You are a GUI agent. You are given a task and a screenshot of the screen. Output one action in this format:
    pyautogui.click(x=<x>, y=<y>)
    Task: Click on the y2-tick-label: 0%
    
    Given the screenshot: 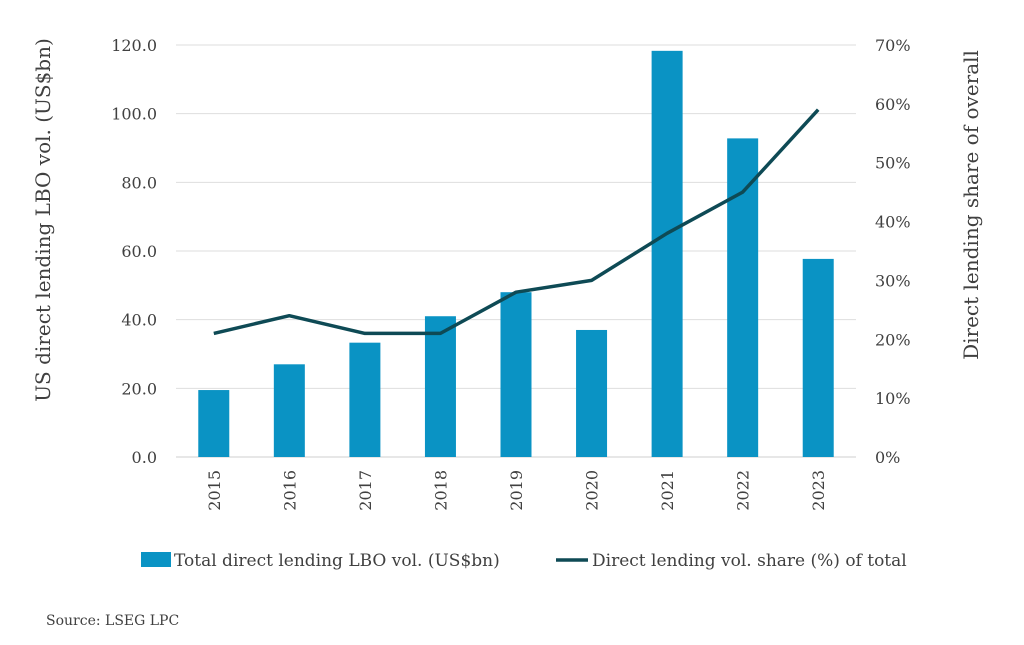 What is the action you would take?
    pyautogui.click(x=887, y=457)
    